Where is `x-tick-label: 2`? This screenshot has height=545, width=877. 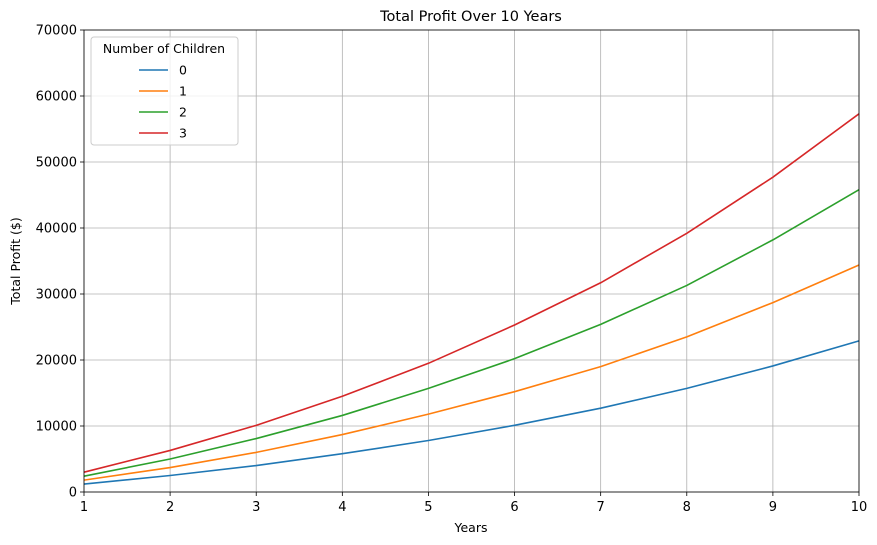
x-tick-label: 2 is located at coordinates (170, 507).